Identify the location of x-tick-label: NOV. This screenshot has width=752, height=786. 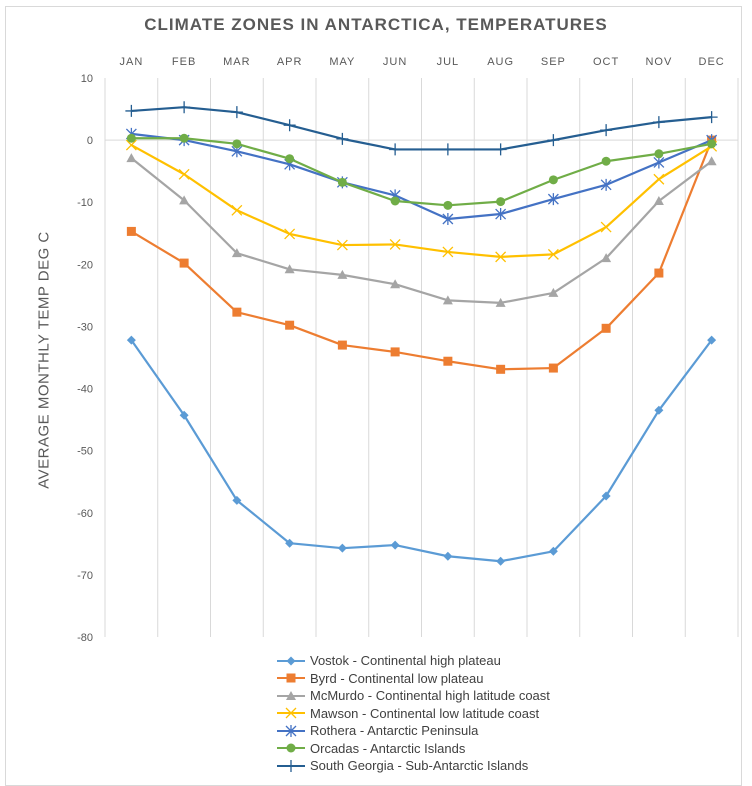
(658, 62).